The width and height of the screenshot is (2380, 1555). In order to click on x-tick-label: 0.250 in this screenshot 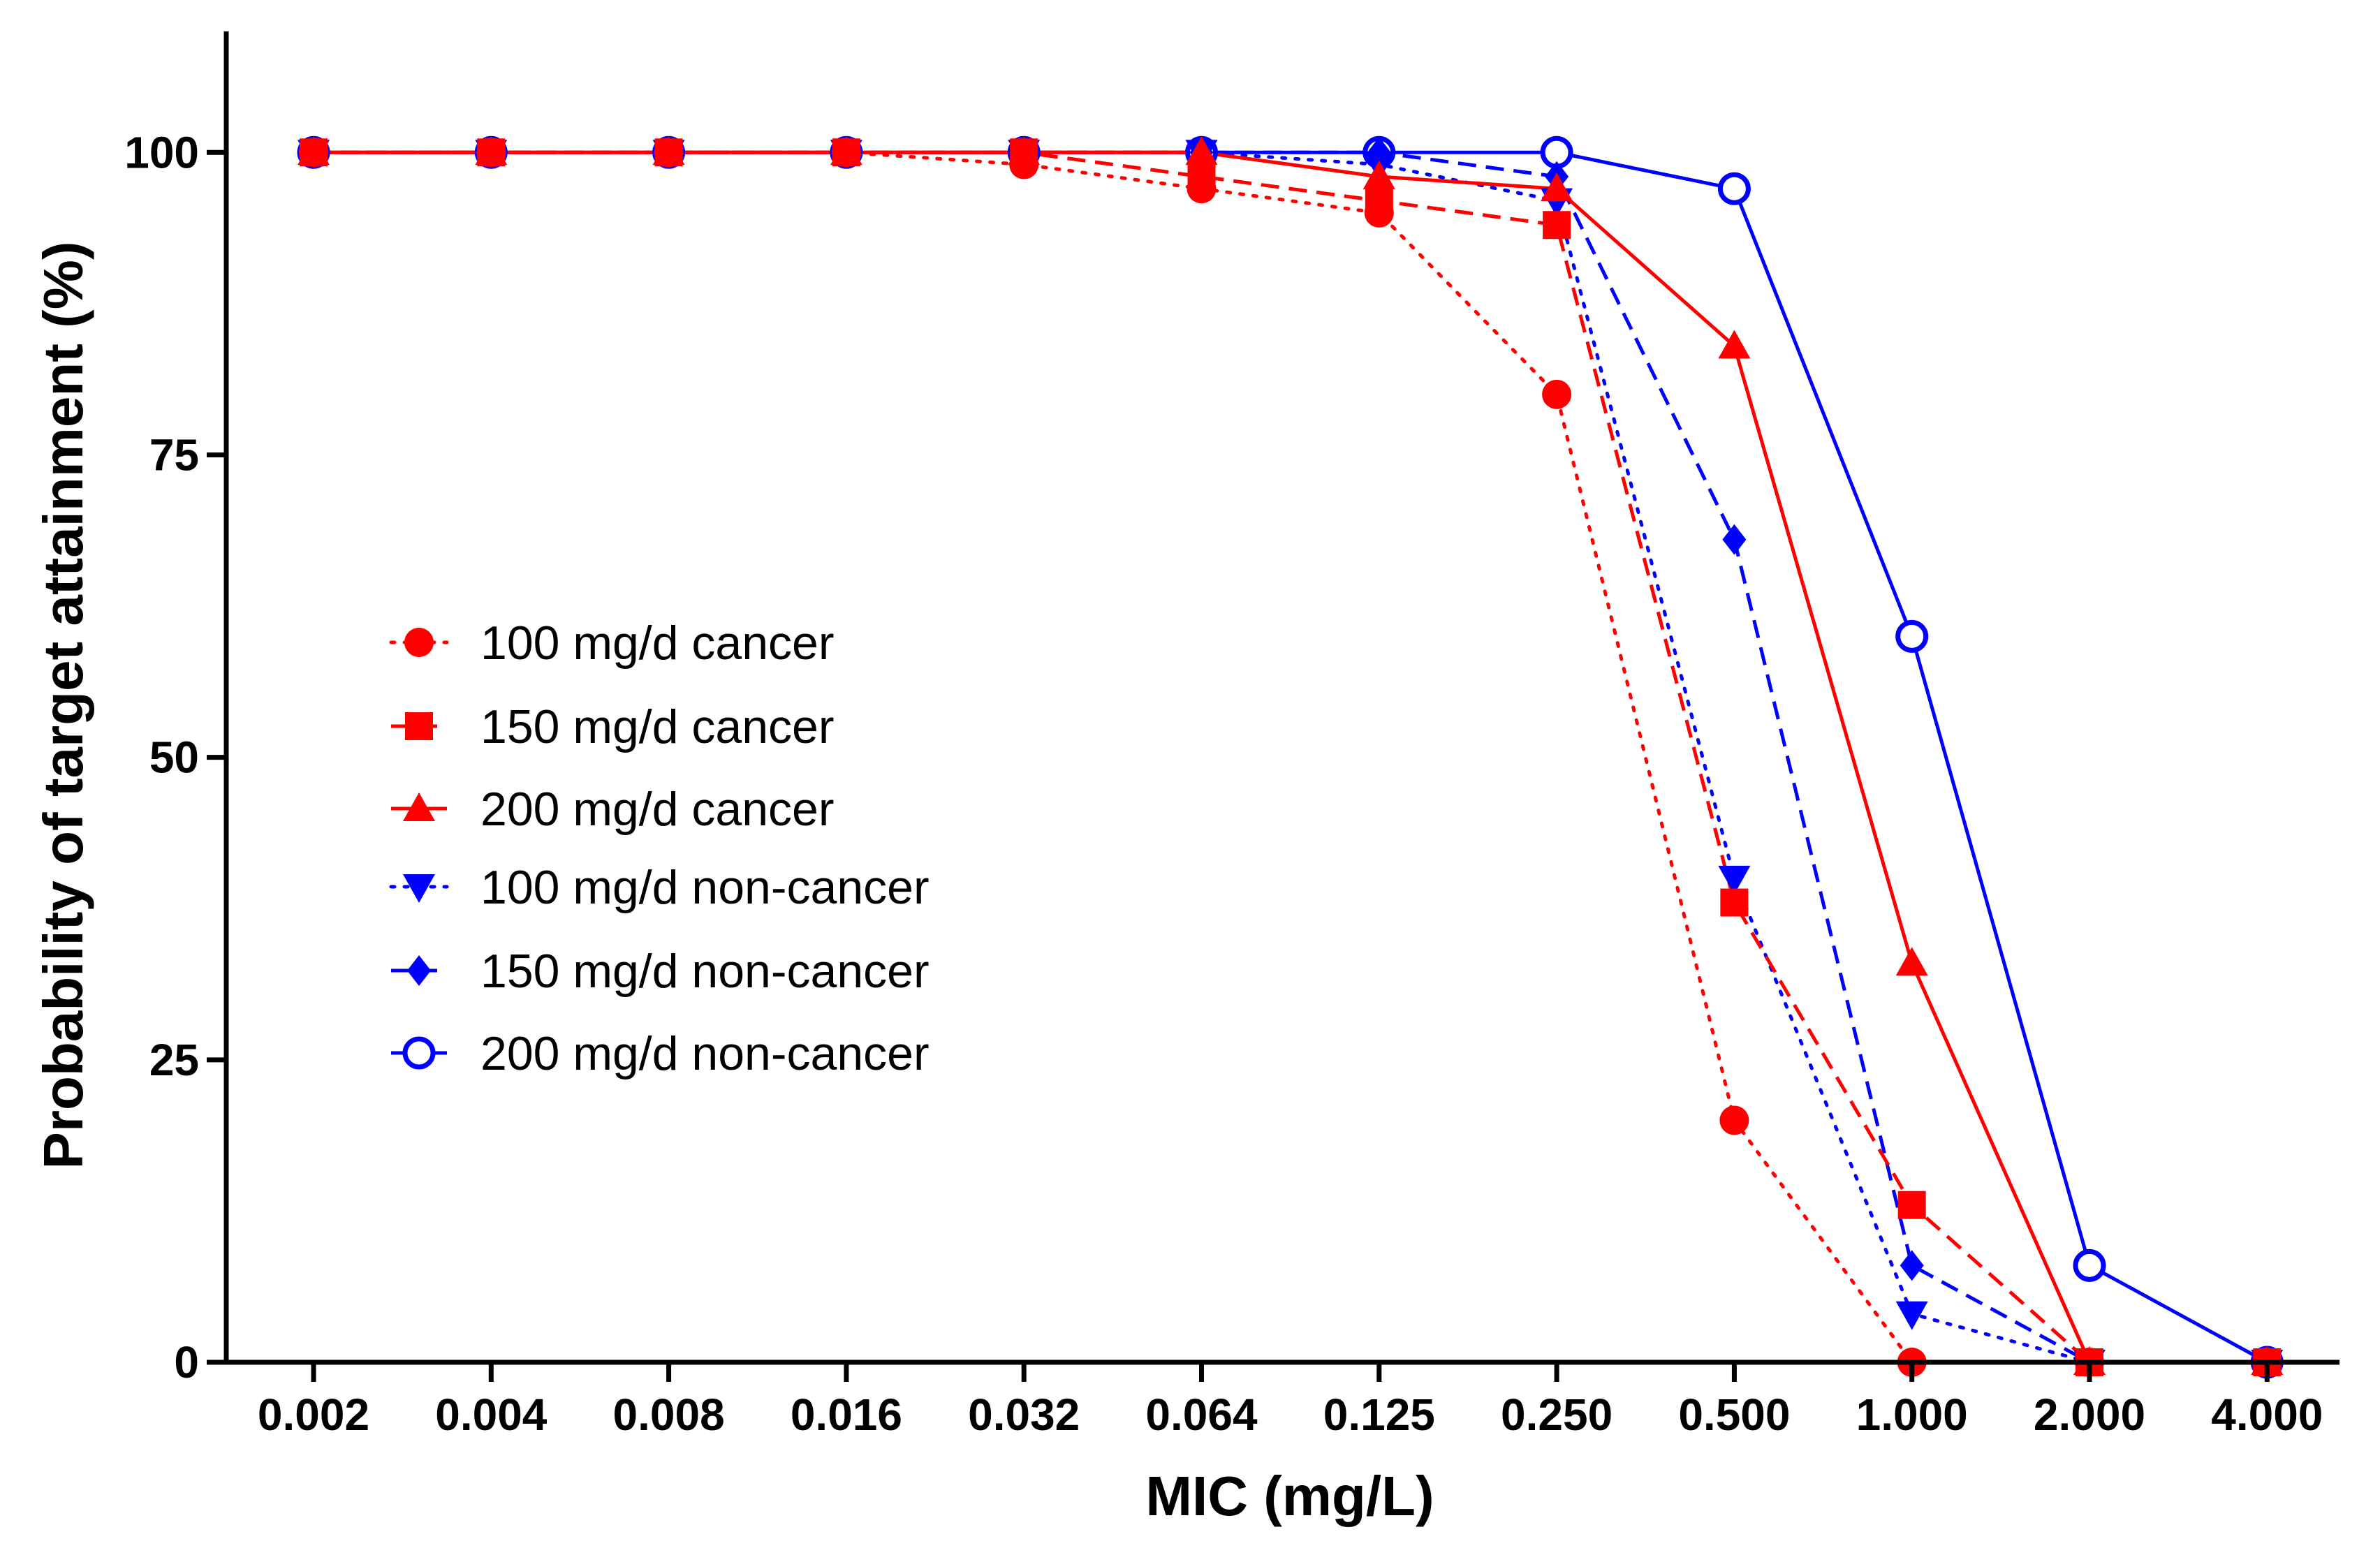, I will do `click(1557, 1415)`.